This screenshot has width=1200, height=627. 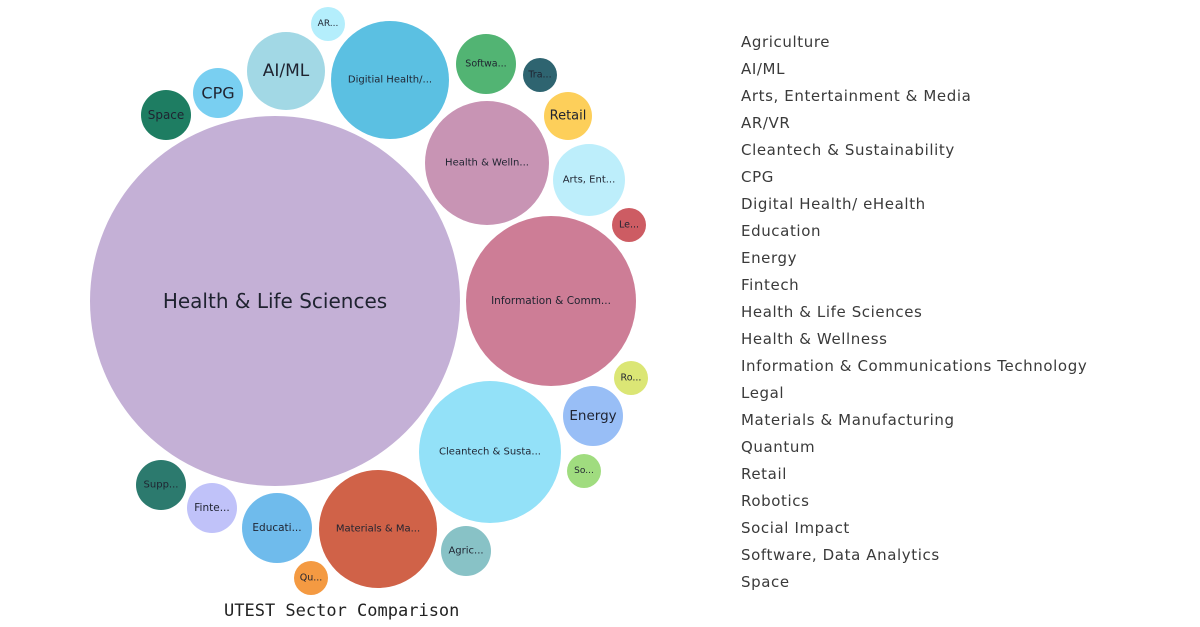 I want to click on bubble-agric, so click(x=466, y=551).